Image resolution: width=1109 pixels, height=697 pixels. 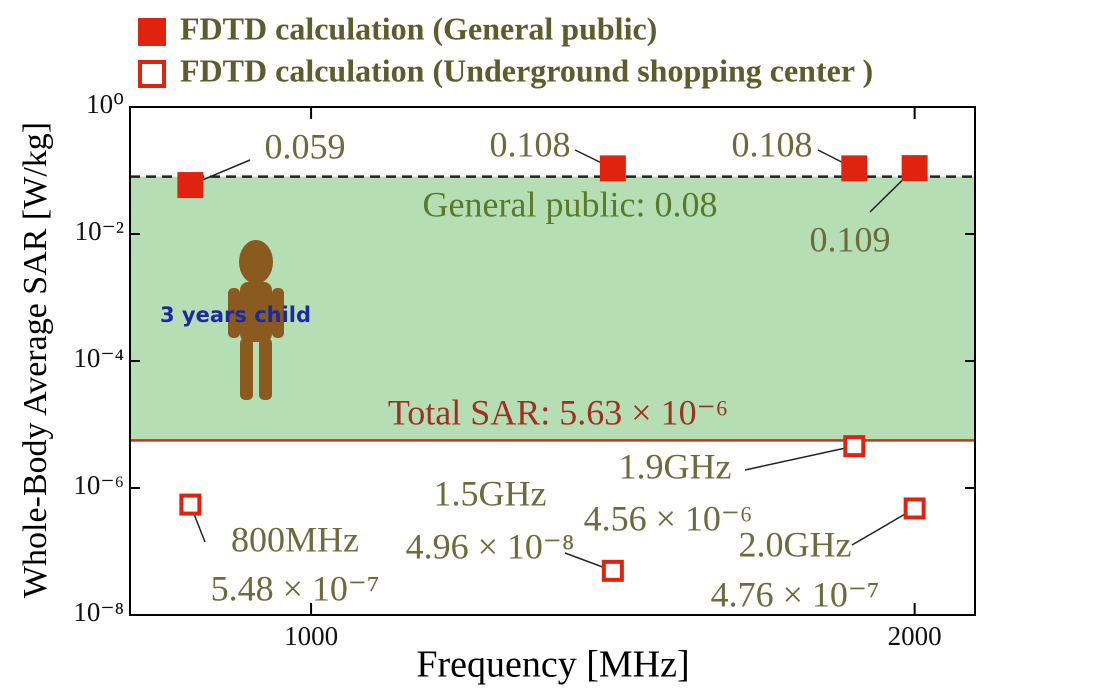 I want to click on x-axis-label: Frequency [MHz], so click(x=552, y=665).